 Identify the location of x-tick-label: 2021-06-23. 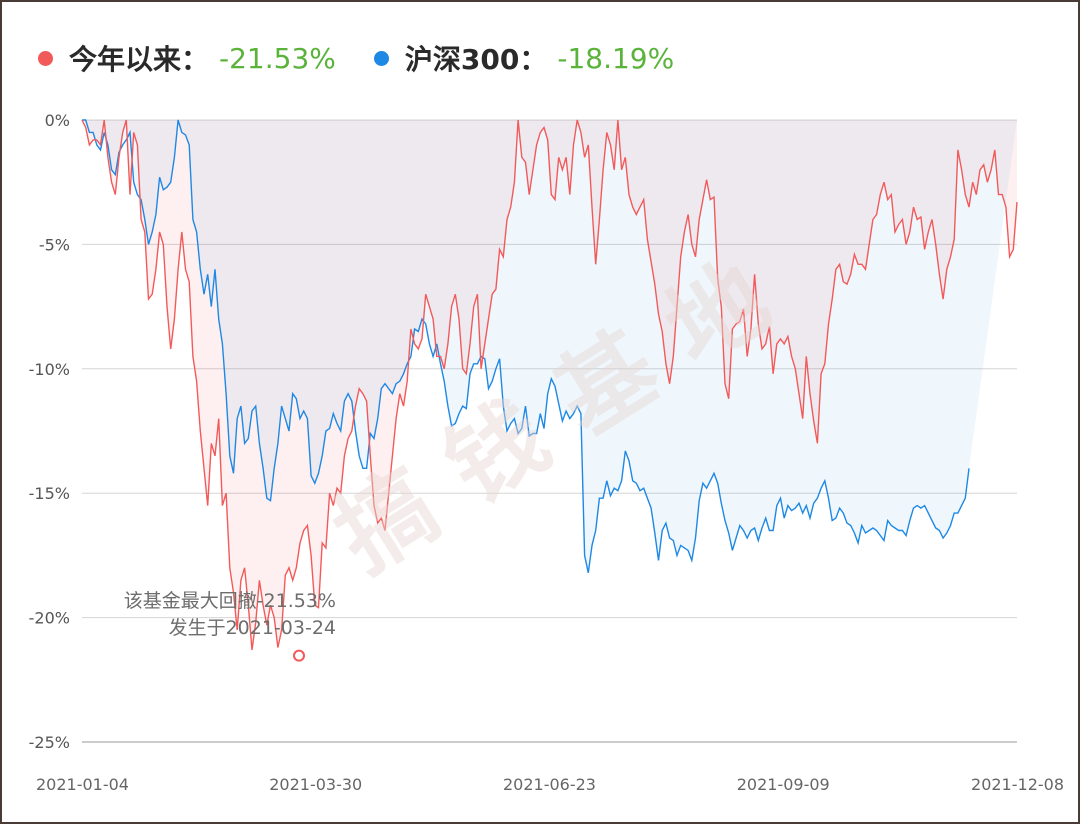
(549, 784).